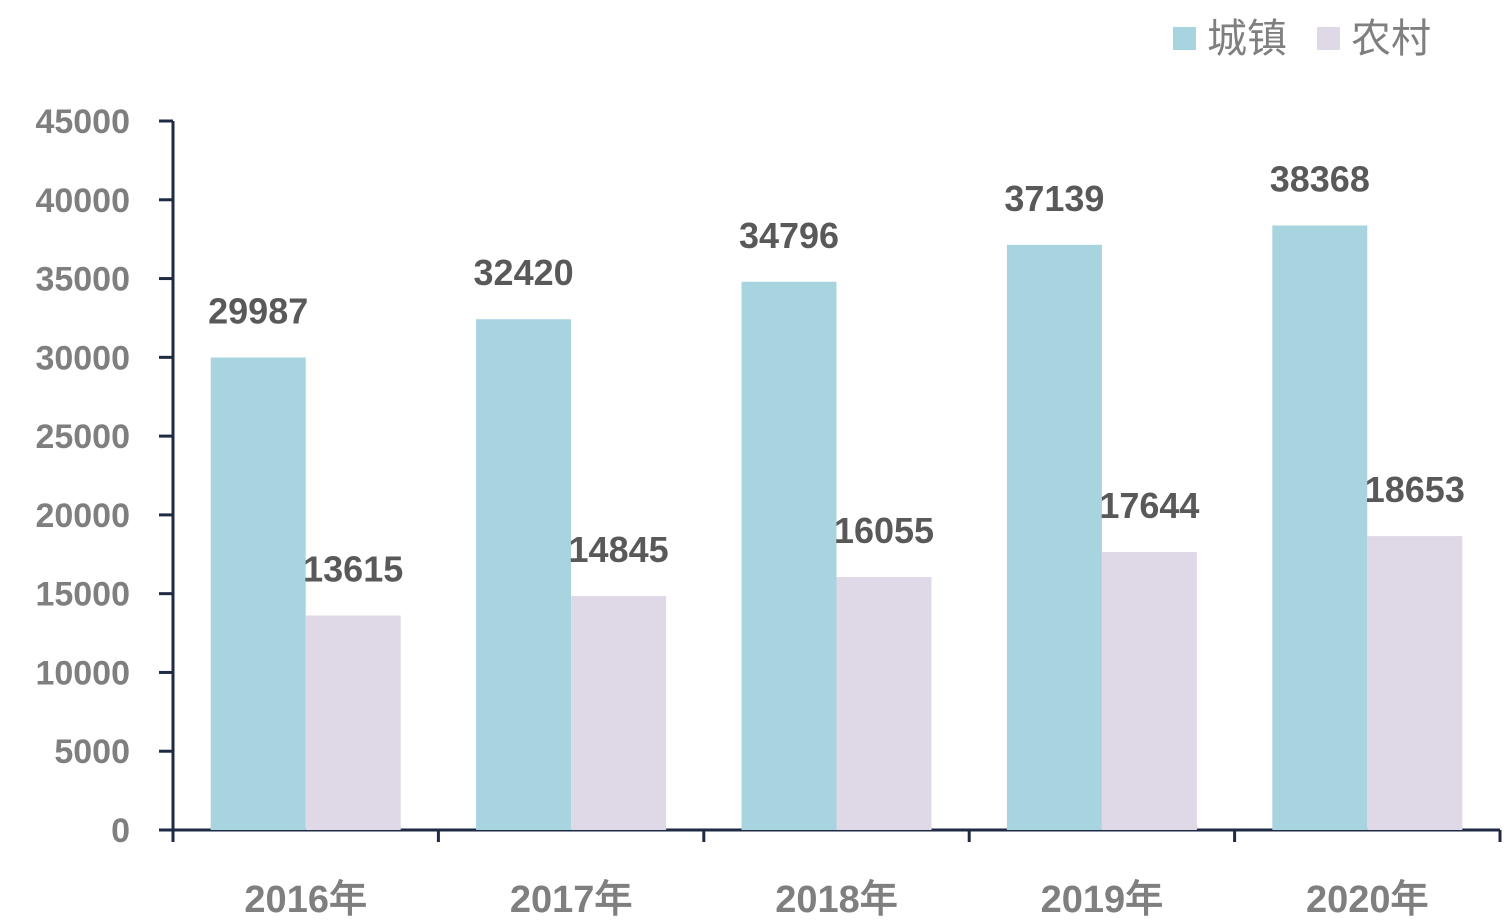 The width and height of the screenshot is (1506, 924). What do you see at coordinates (836, 900) in the screenshot?
I see `x-tick-label: 2018年` at bounding box center [836, 900].